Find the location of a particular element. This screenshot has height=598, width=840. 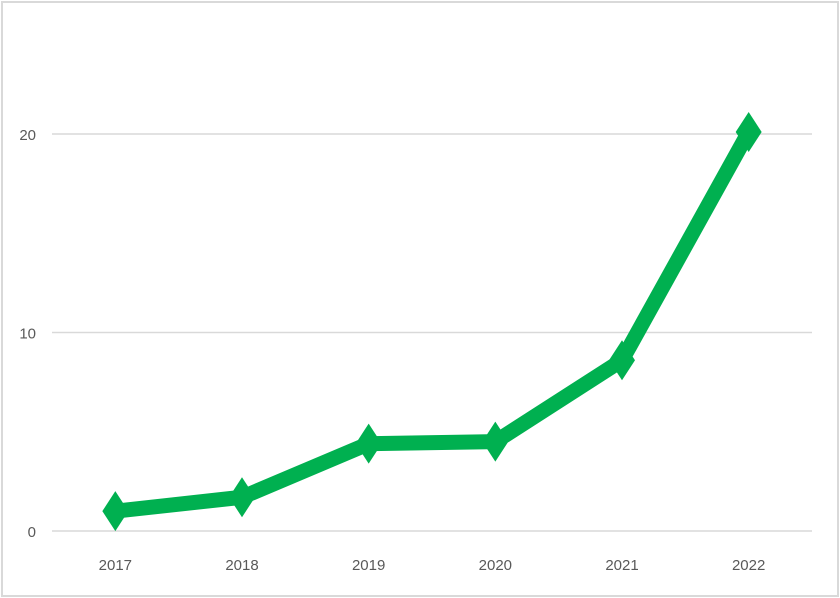

x-tick-label: 2019 is located at coordinates (368, 565).